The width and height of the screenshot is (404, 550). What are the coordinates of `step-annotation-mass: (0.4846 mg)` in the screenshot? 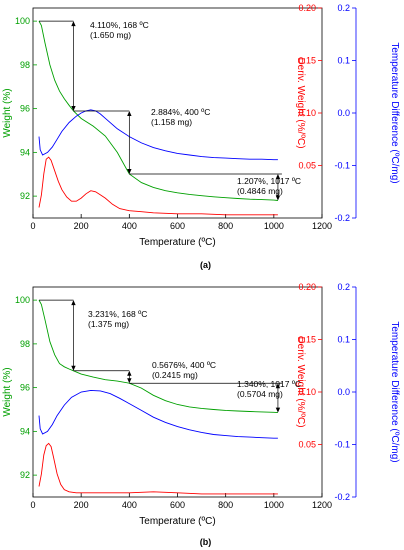 It's located at (260, 191).